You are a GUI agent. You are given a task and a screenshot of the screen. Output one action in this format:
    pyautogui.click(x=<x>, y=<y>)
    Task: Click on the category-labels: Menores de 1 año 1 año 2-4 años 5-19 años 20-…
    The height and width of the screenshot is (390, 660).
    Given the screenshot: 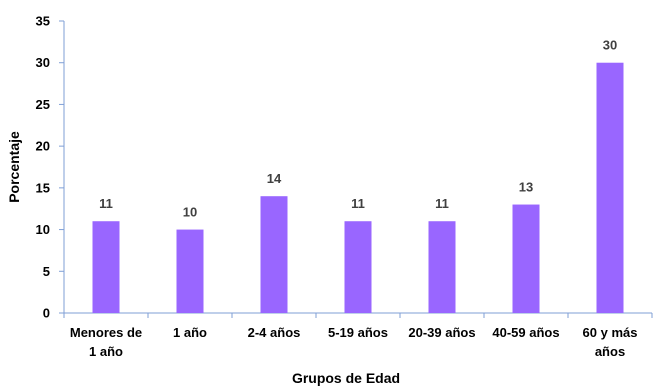 What is the action you would take?
    pyautogui.click(x=354, y=342)
    